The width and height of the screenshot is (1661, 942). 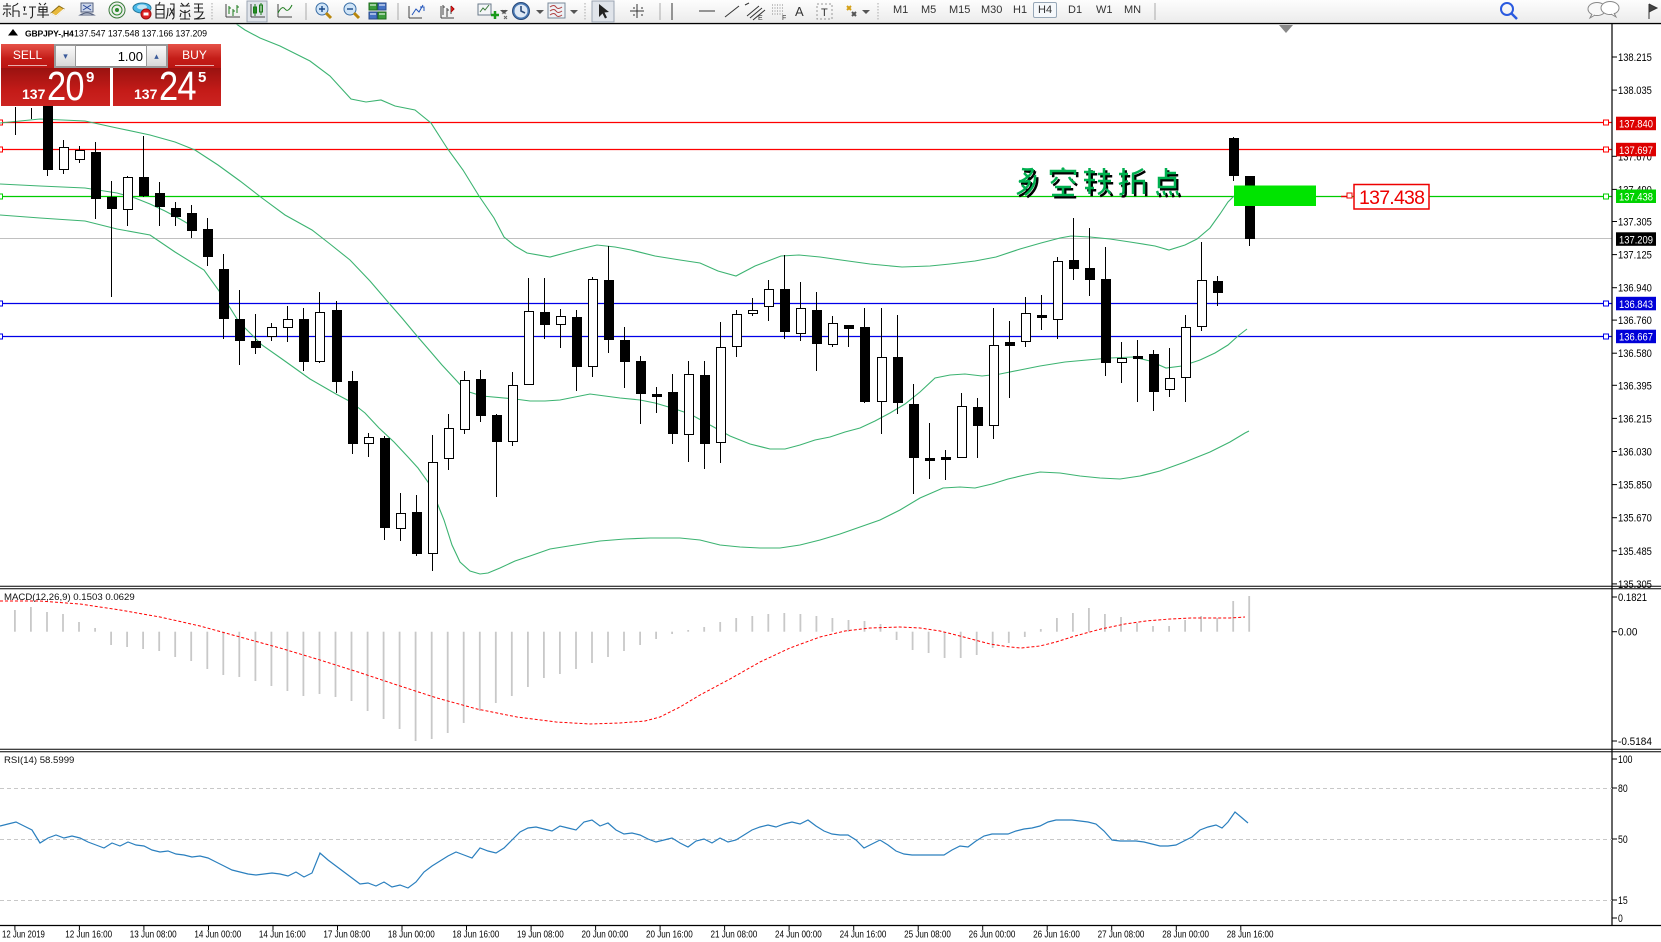 What do you see at coordinates (217, 935) in the screenshot?
I see `svg-text: 14 Jun 00:00` at bounding box center [217, 935].